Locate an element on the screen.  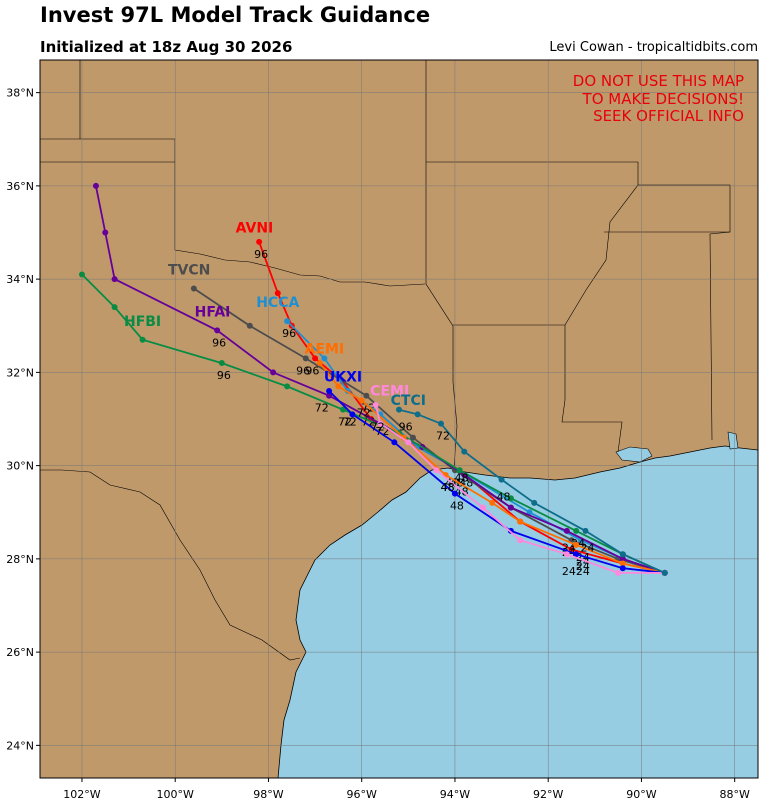
lat-tick-label: 24°N is located at coordinates (20, 745).